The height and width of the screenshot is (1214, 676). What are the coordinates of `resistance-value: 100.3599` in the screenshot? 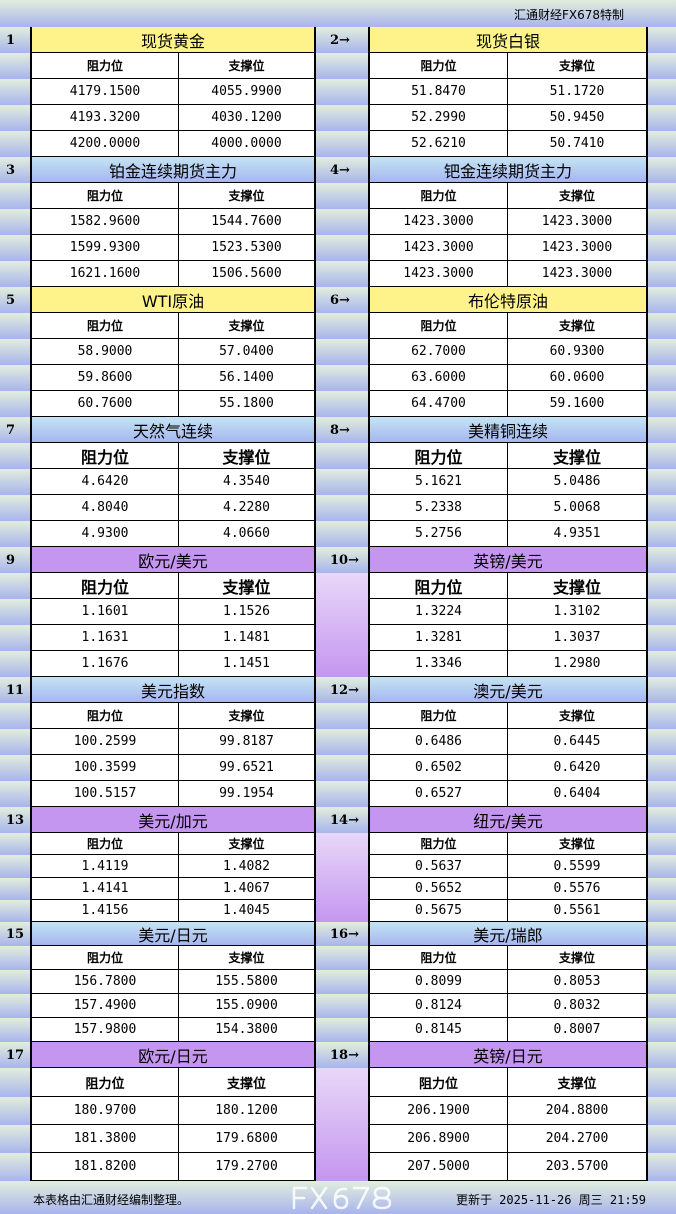 It's located at (105, 768).